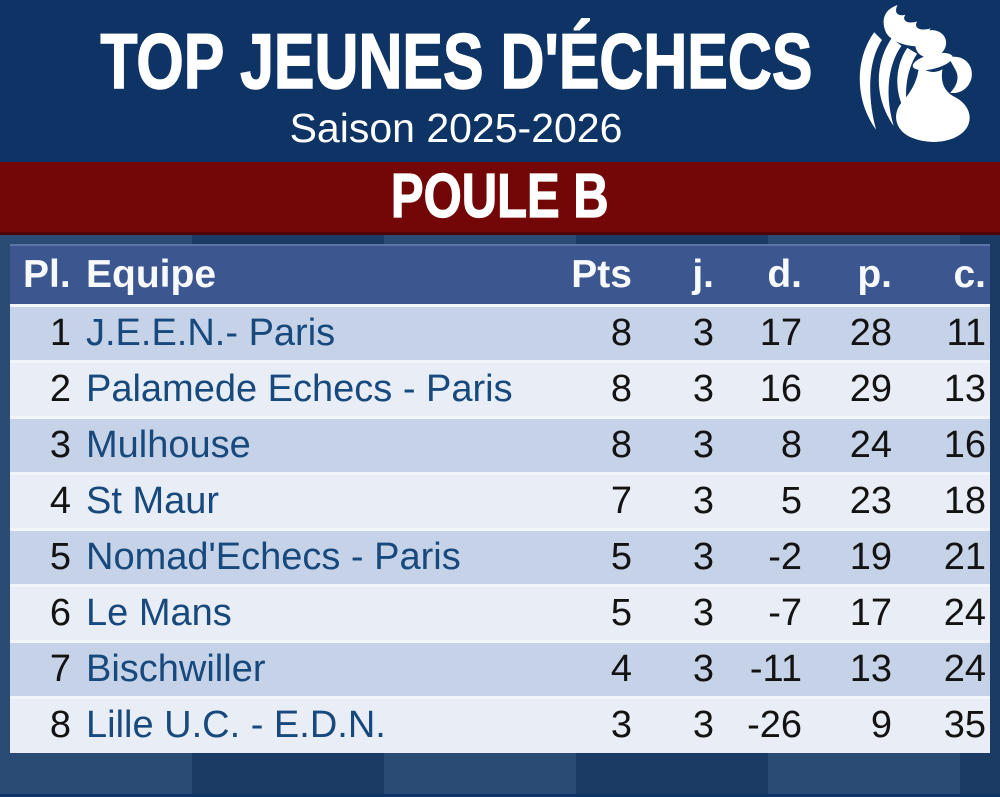  Describe the element at coordinates (42, 388) in the screenshot. I see `rank-cell: 2` at that location.